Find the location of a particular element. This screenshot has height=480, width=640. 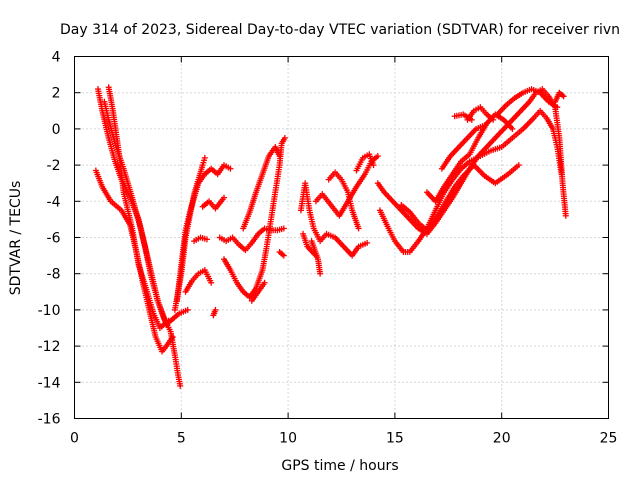

y-tick-label: -12 is located at coordinates (49, 347).